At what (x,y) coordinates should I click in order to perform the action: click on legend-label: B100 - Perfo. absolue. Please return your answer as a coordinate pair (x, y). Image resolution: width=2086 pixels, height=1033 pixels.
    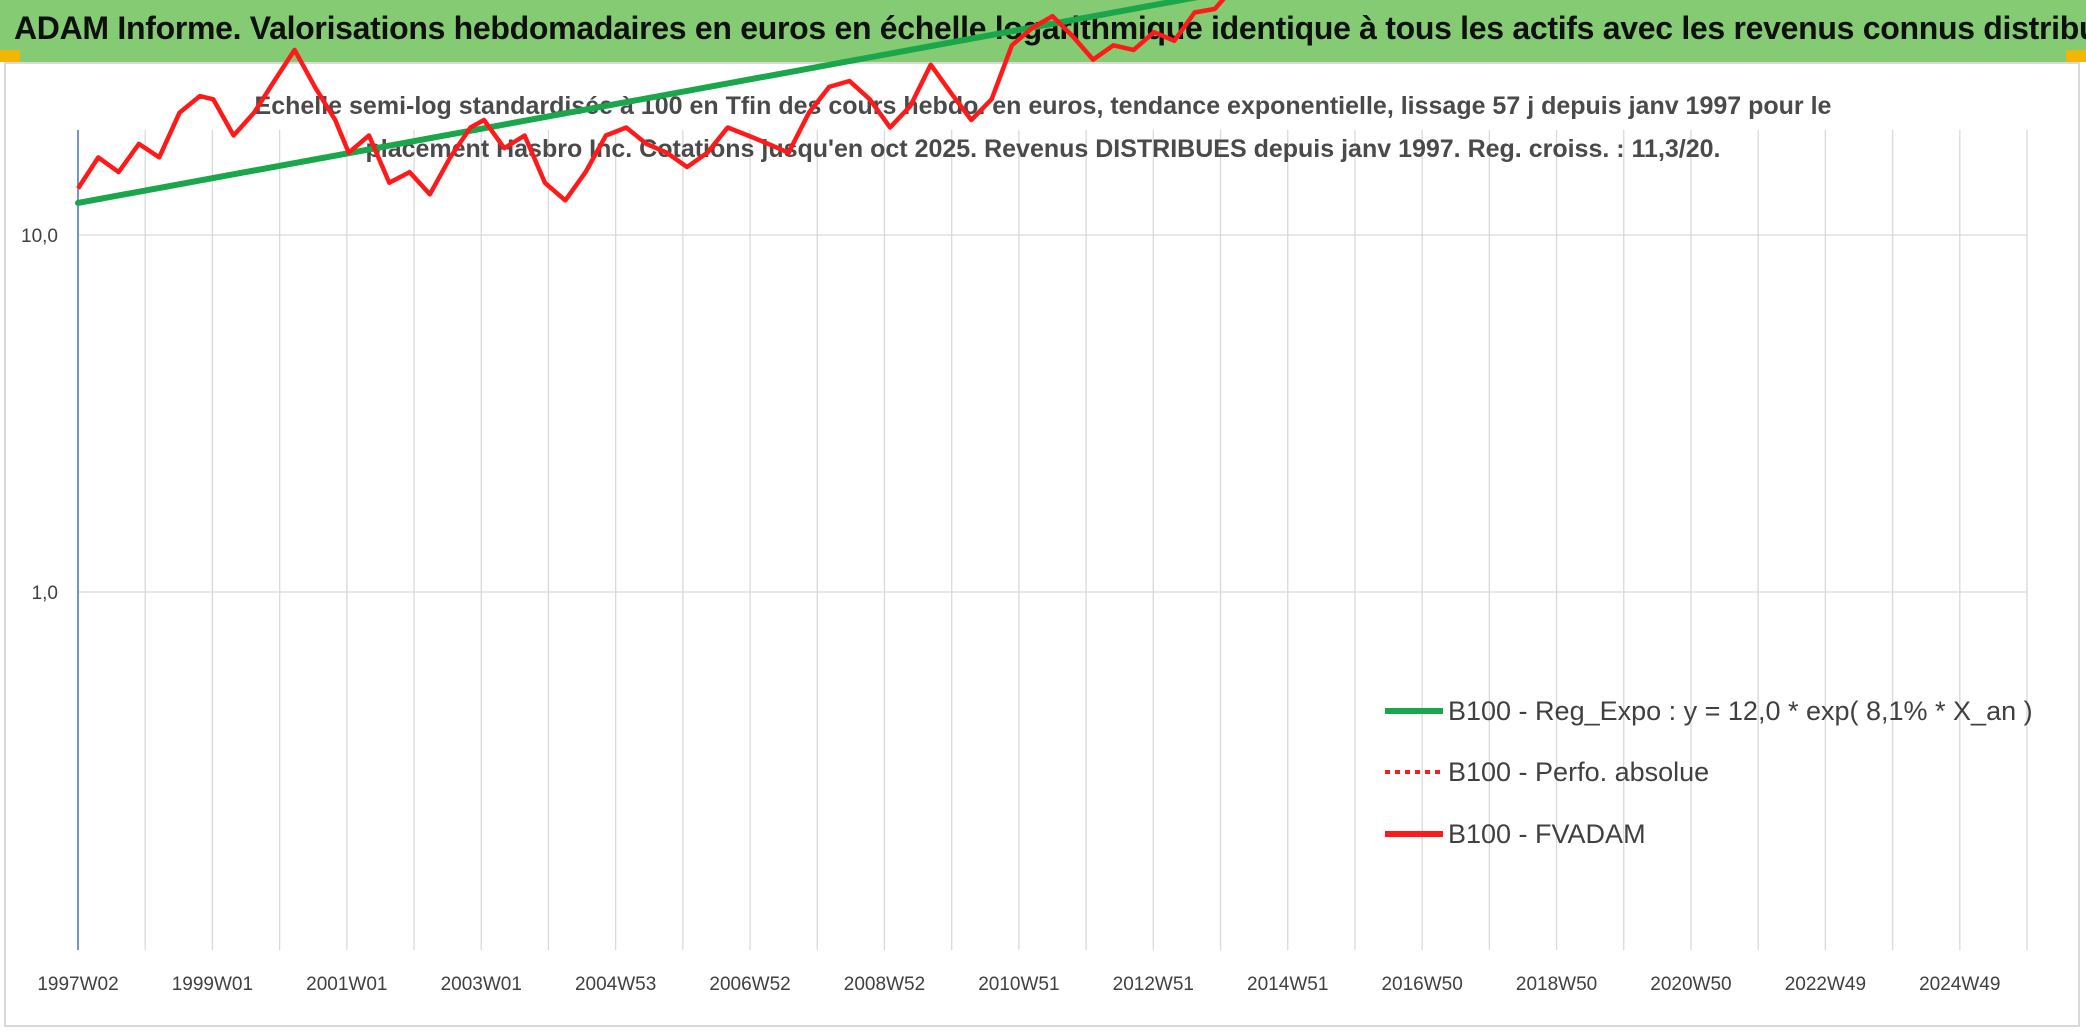
    Looking at the image, I should click on (1578, 772).